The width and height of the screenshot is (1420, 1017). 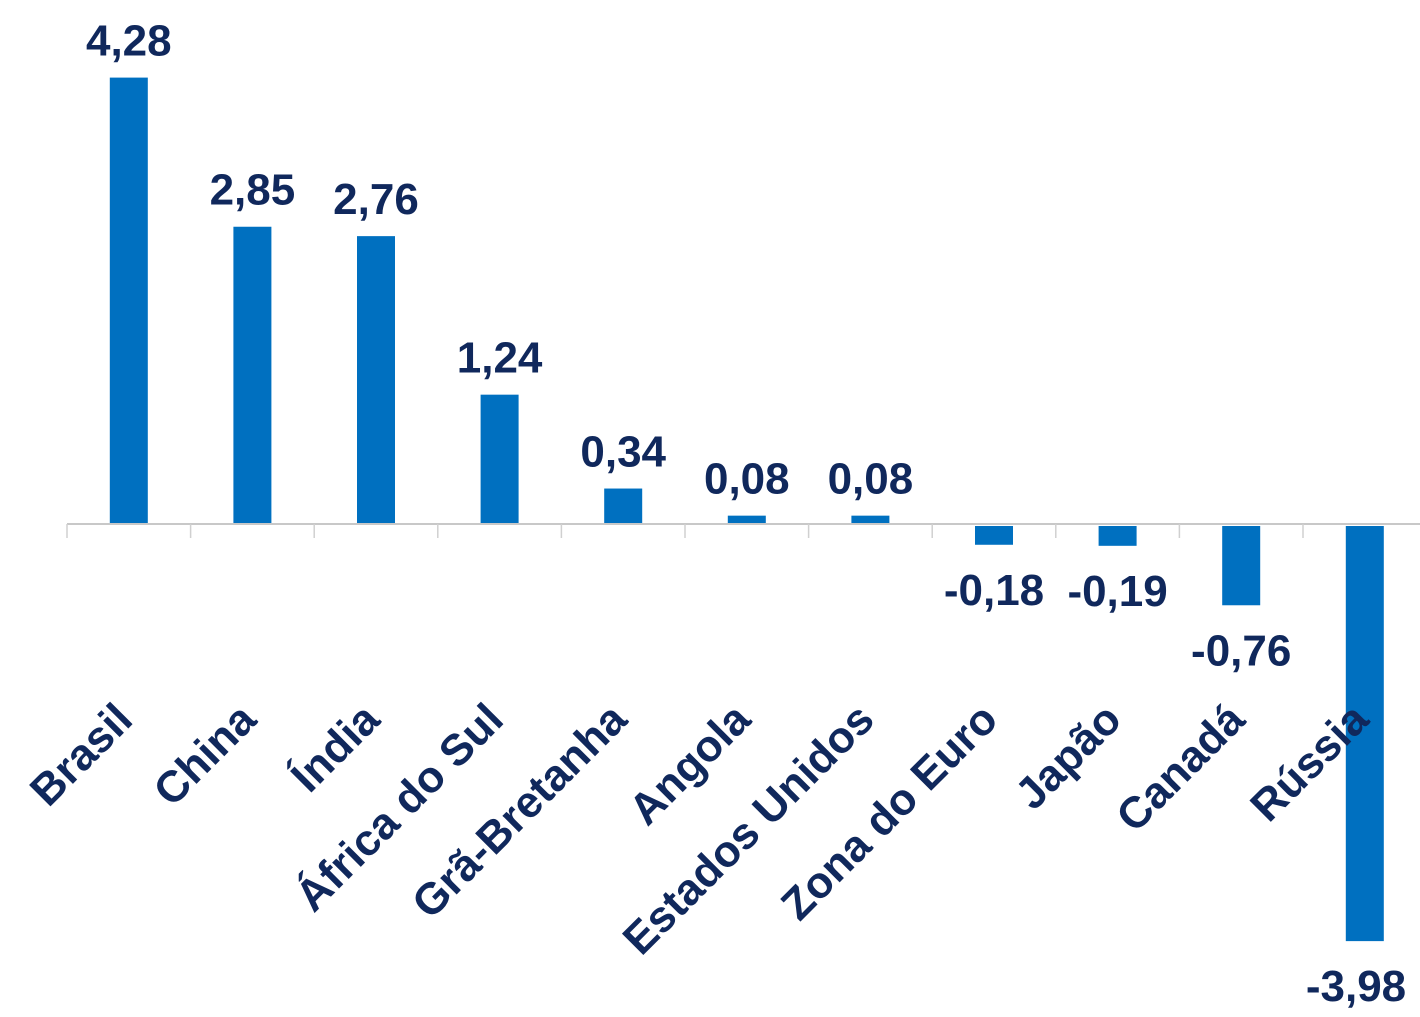 What do you see at coordinates (376, 199) in the screenshot?
I see `value-label-2: 2,76` at bounding box center [376, 199].